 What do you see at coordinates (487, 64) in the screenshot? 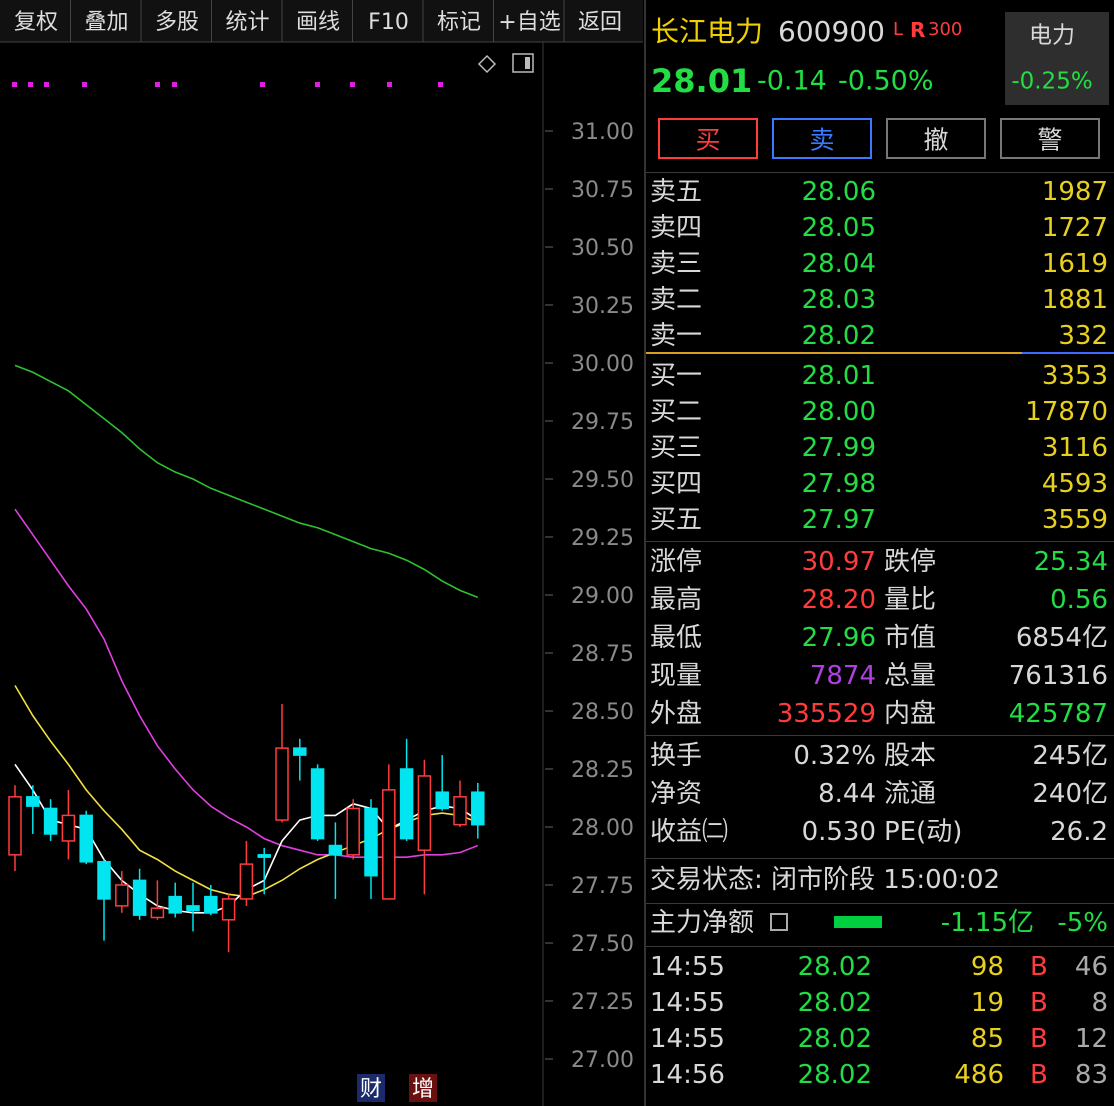
I see `diamond-icon` at bounding box center [487, 64].